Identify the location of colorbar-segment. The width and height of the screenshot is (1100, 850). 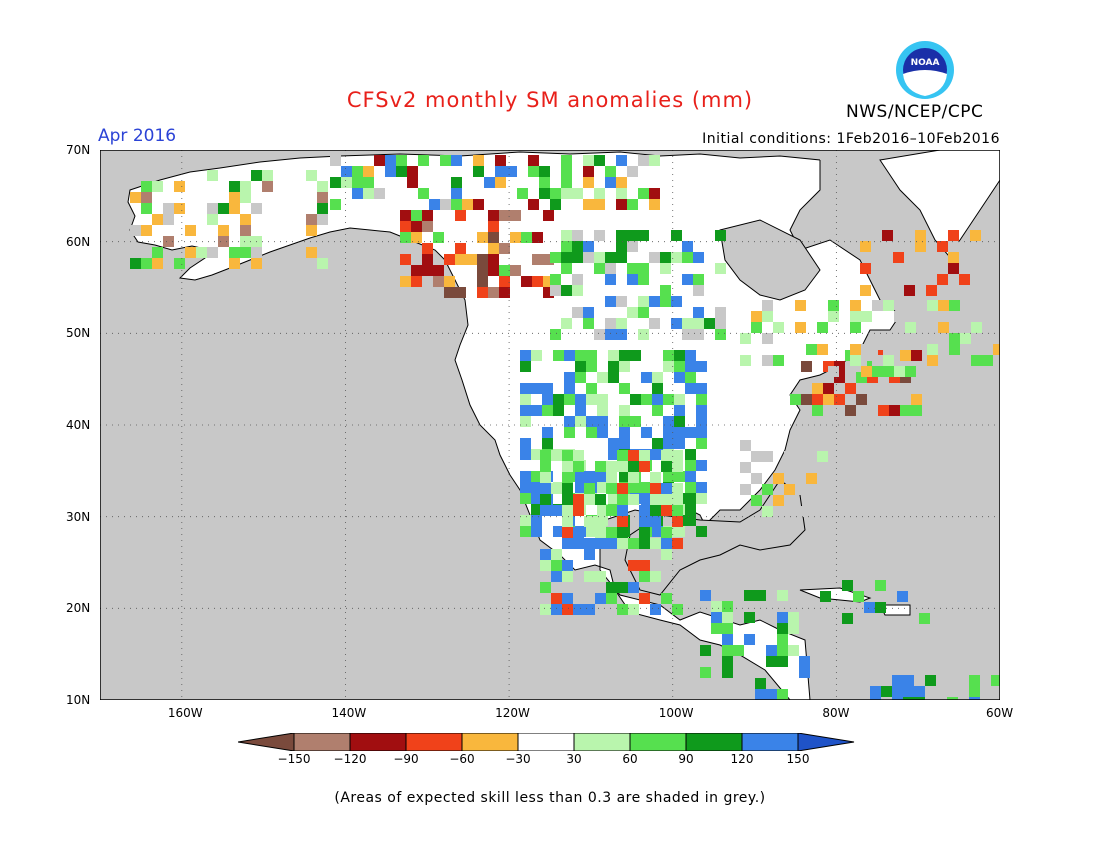
(378, 742).